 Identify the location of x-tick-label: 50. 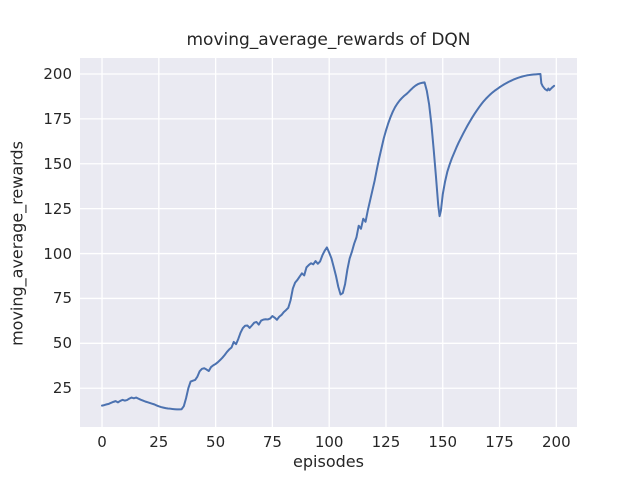
(216, 442).